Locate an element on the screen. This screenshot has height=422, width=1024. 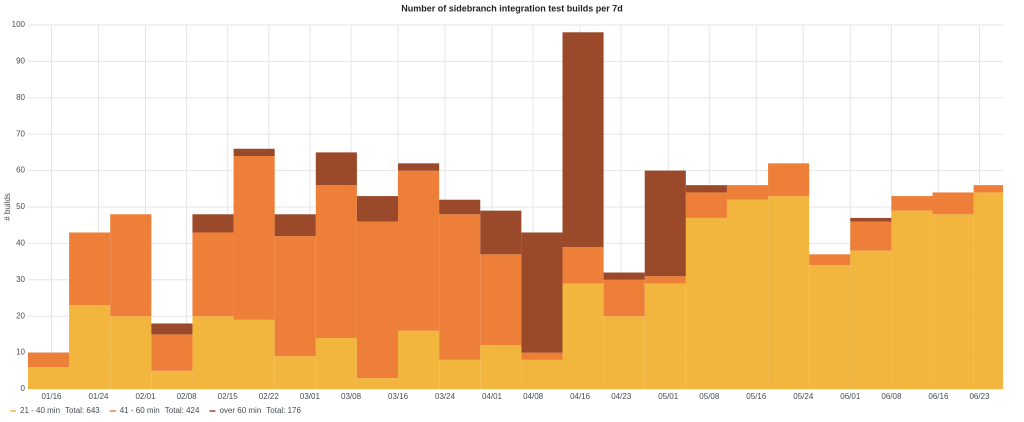
x-tick-label: 05/24 is located at coordinates (803, 396).